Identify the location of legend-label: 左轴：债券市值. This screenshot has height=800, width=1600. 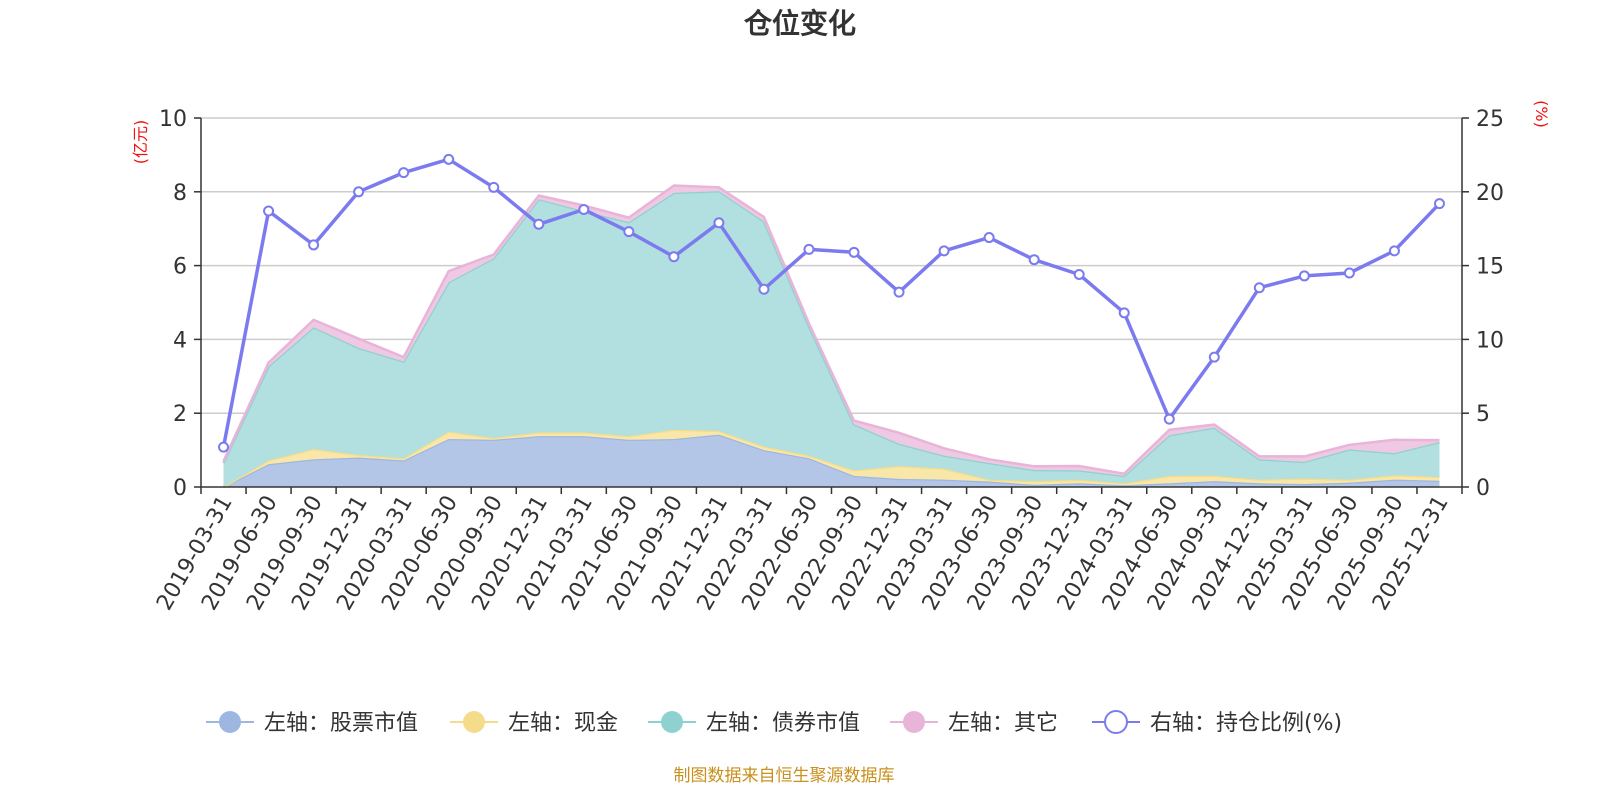
(783, 723).